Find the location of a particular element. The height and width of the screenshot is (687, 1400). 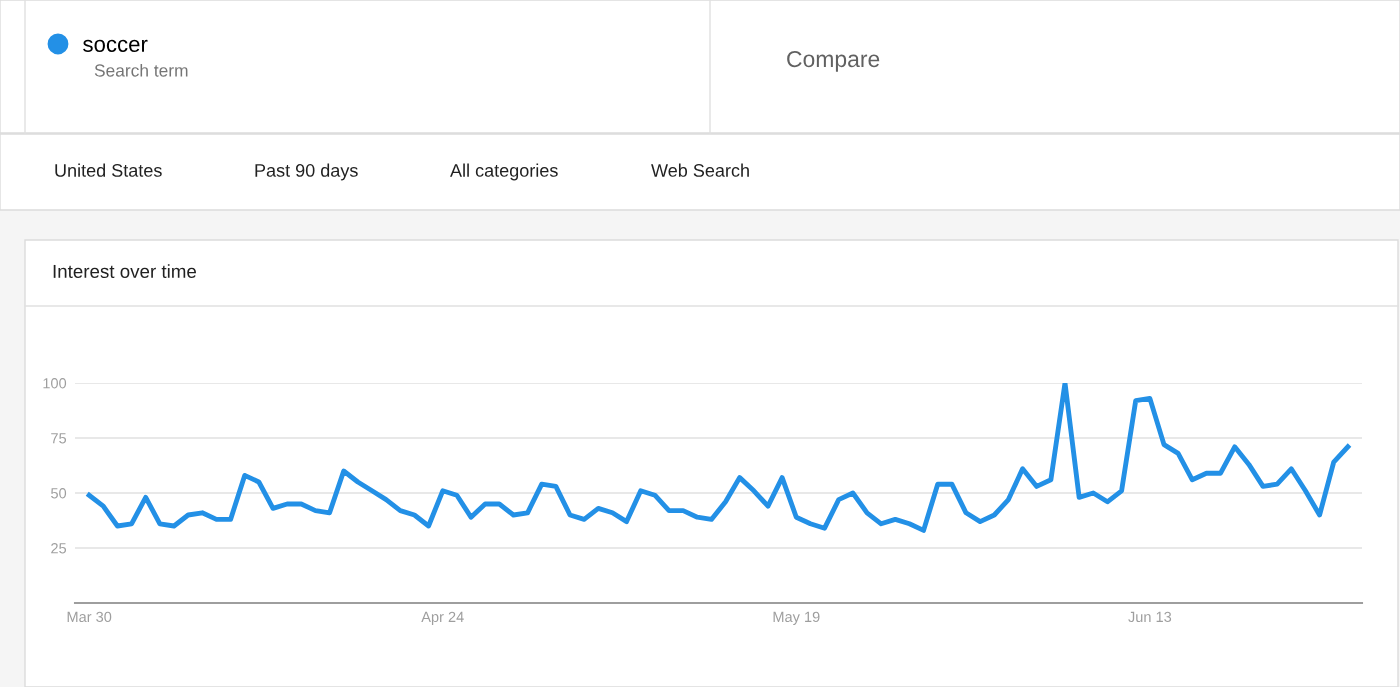

text: Web Search is located at coordinates (700, 170).